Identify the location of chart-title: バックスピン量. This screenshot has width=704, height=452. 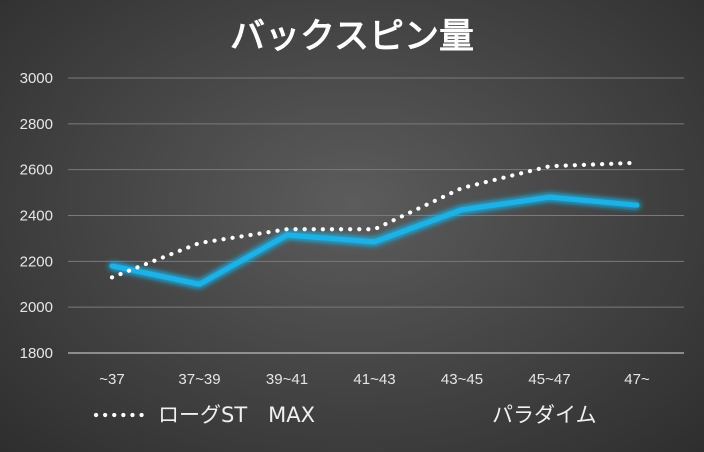
(352, 37).